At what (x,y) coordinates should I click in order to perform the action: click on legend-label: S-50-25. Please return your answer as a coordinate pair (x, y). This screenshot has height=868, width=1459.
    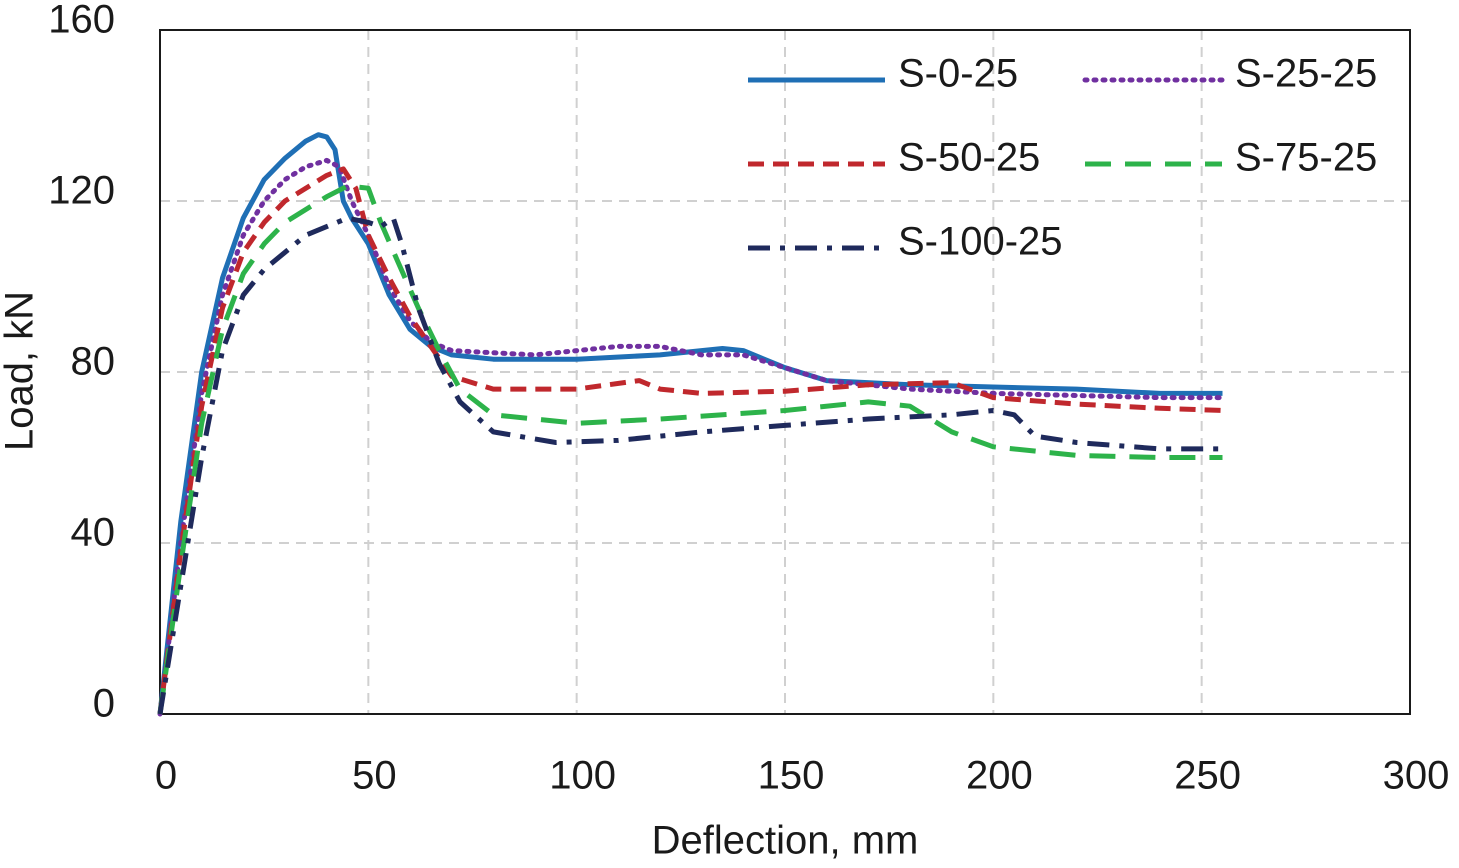
    Looking at the image, I should click on (969, 158).